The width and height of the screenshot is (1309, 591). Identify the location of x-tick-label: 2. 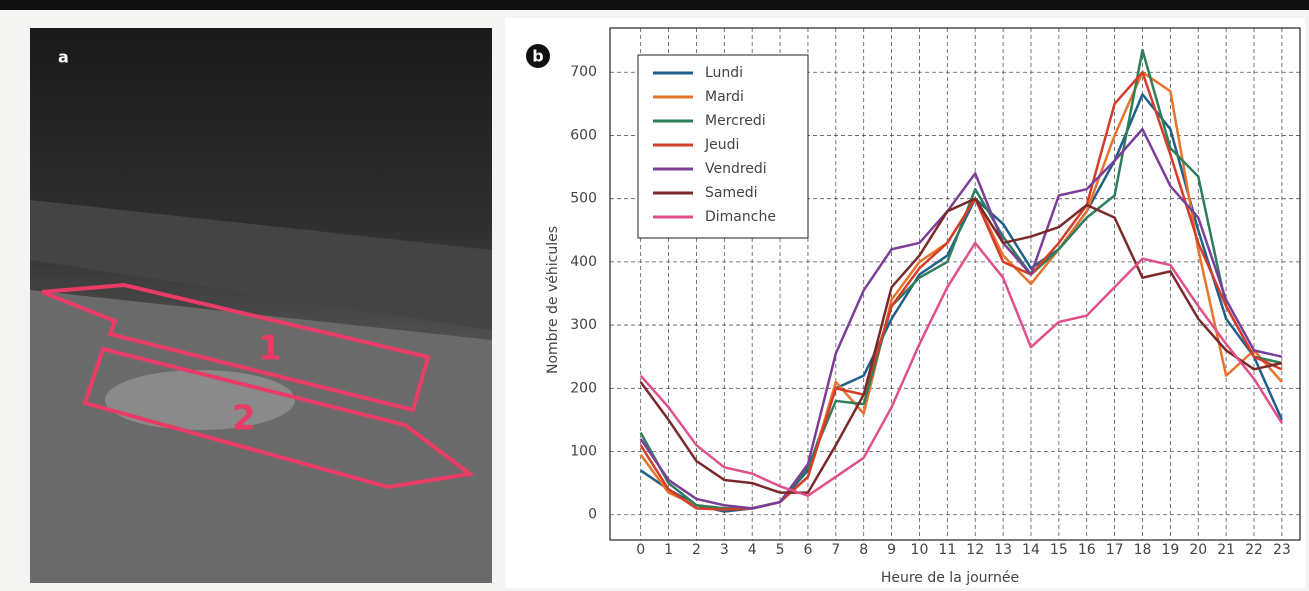
(696, 550).